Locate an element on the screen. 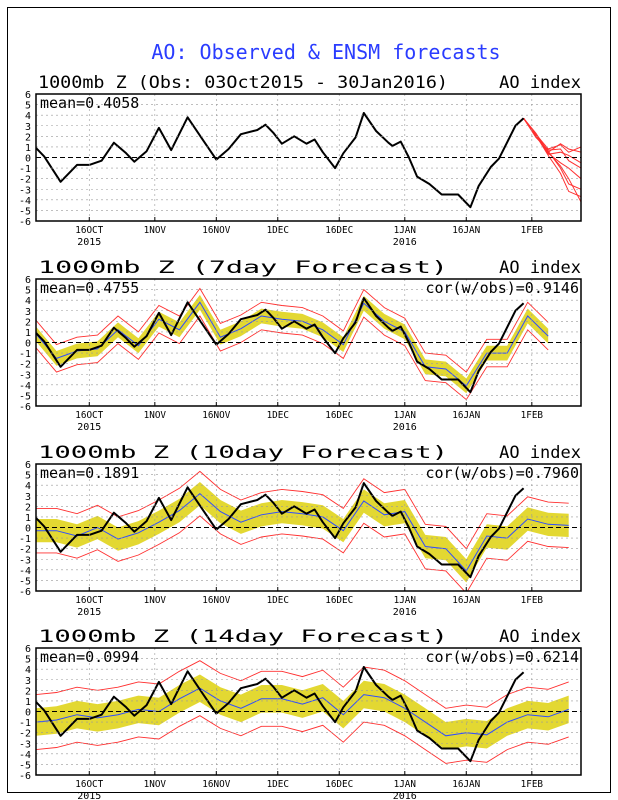  panel-title: 1000mb Z (14day Forecast) is located at coordinates (243, 637).